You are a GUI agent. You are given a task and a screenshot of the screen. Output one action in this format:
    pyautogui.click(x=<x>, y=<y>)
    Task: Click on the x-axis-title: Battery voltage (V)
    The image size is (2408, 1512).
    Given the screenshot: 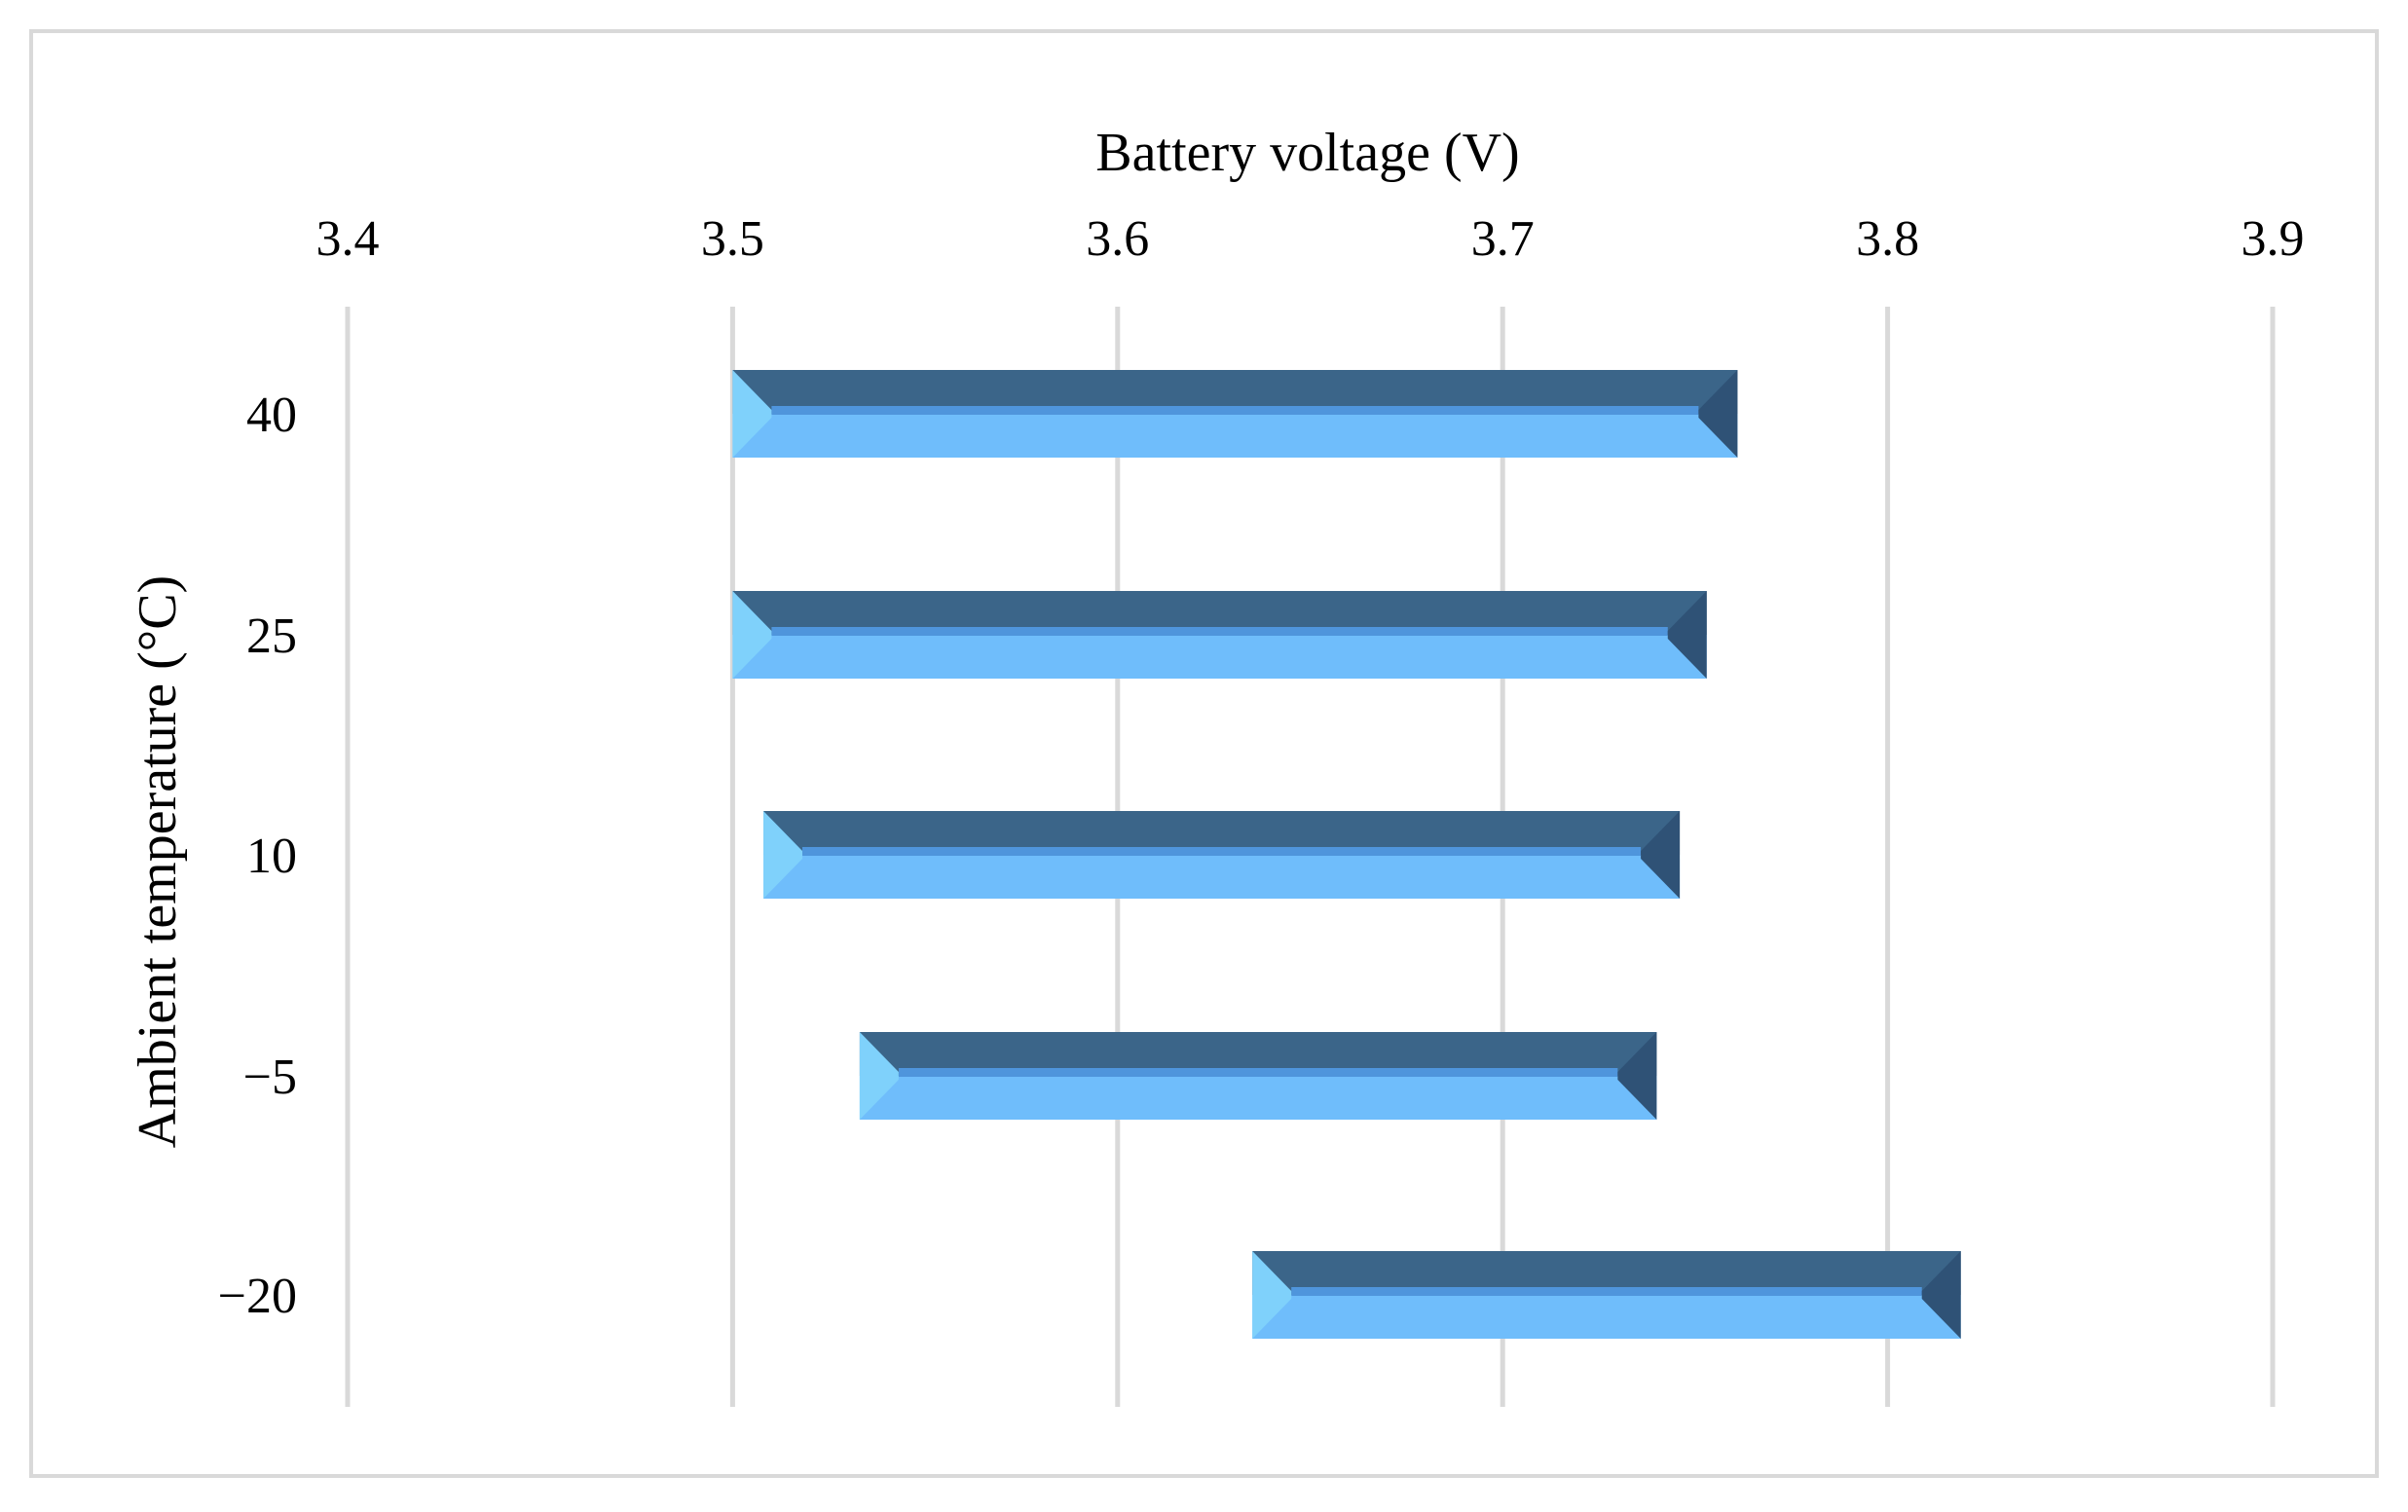 What is the action you would take?
    pyautogui.click(x=1307, y=153)
    